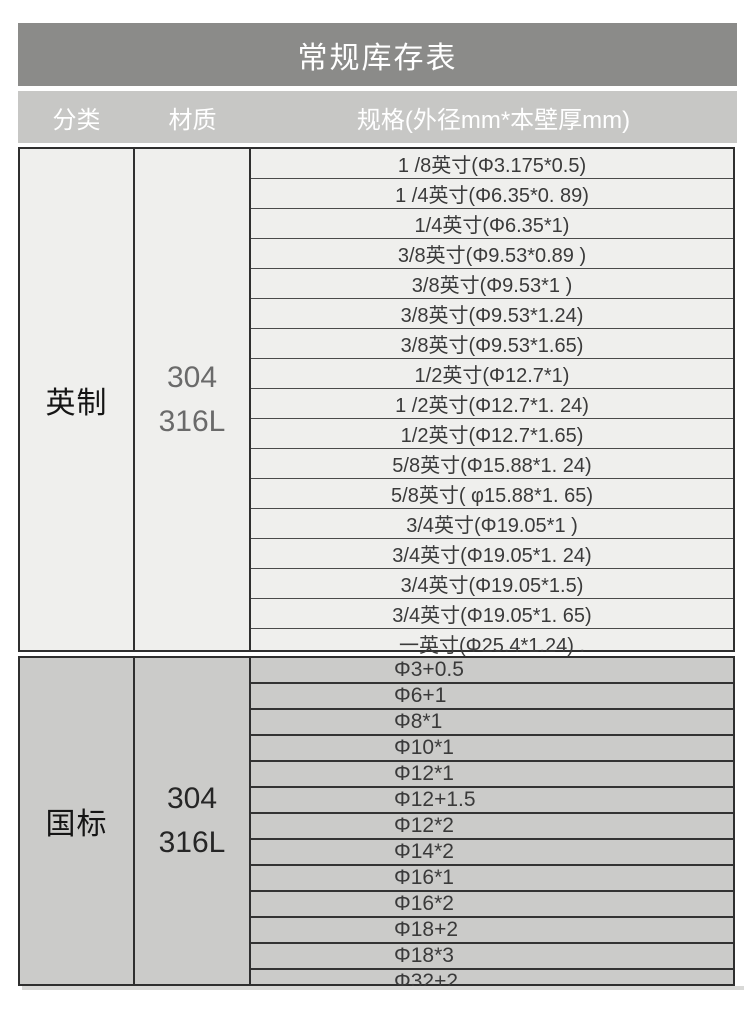 This screenshot has height=1026, width=750. I want to click on spec-row: 1/4英寸(Φ6.35*1), so click(492, 224).